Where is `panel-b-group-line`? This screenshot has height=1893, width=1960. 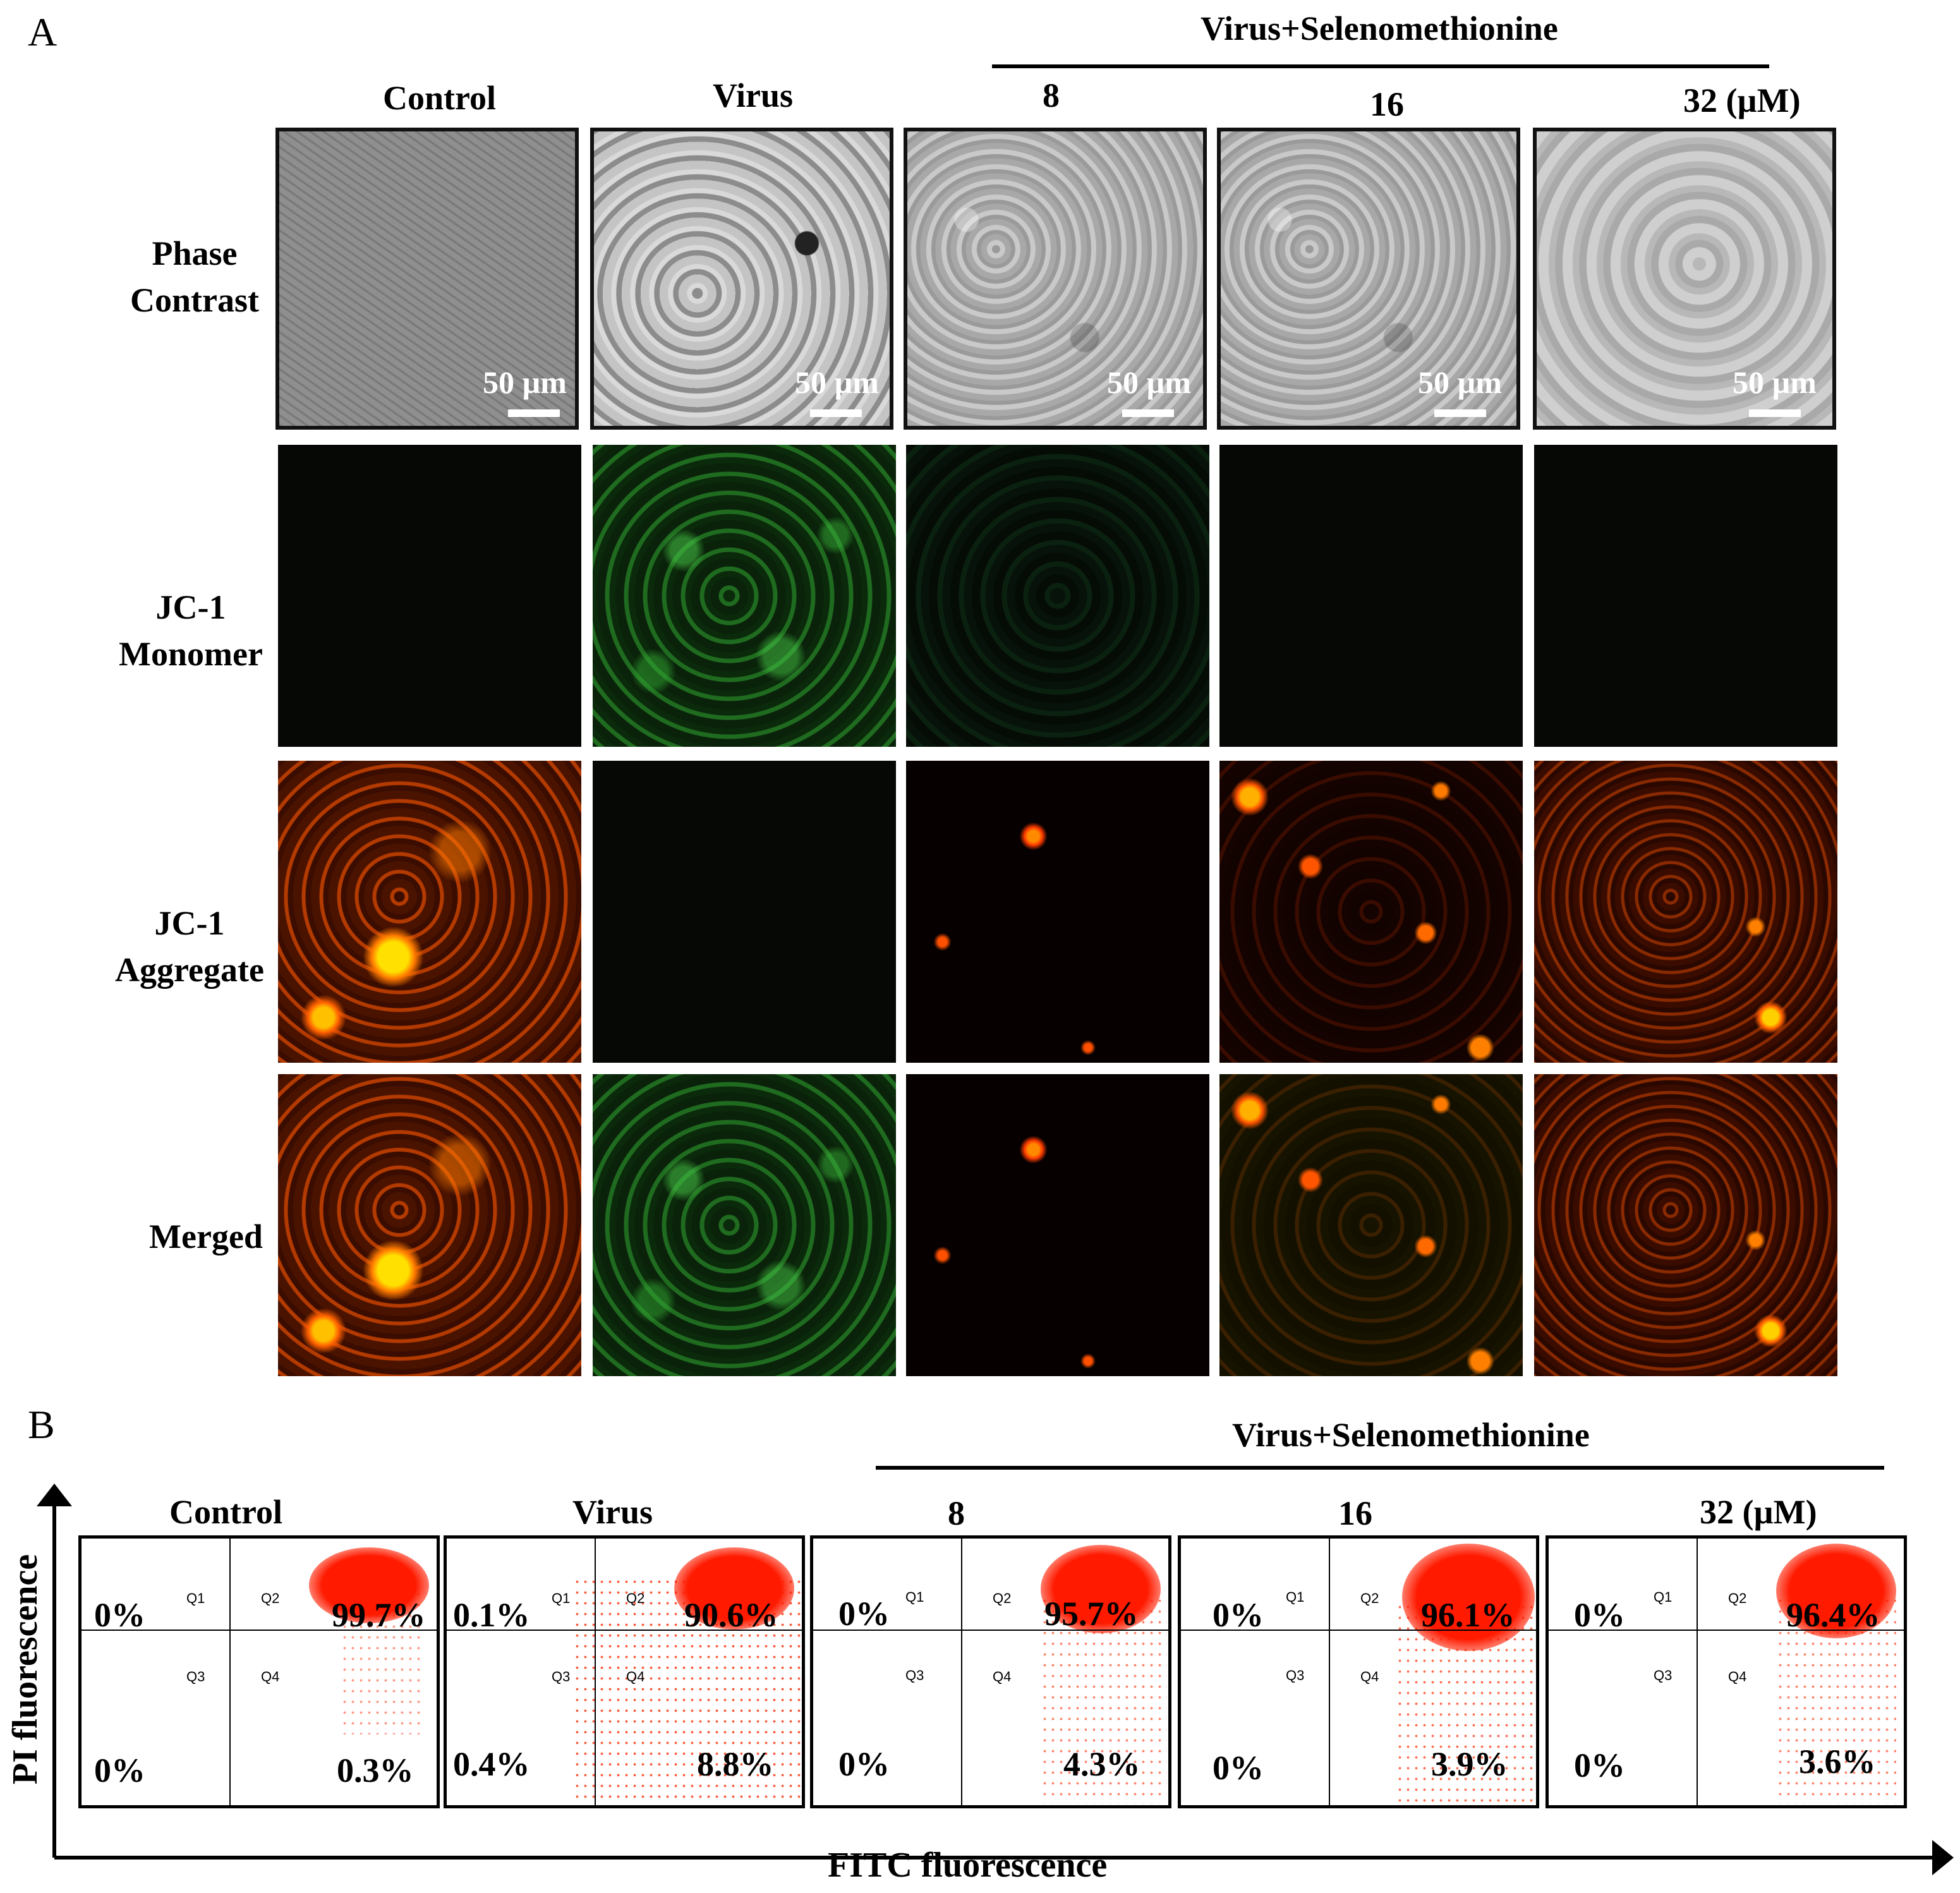 panel-b-group-line is located at coordinates (1380, 1468).